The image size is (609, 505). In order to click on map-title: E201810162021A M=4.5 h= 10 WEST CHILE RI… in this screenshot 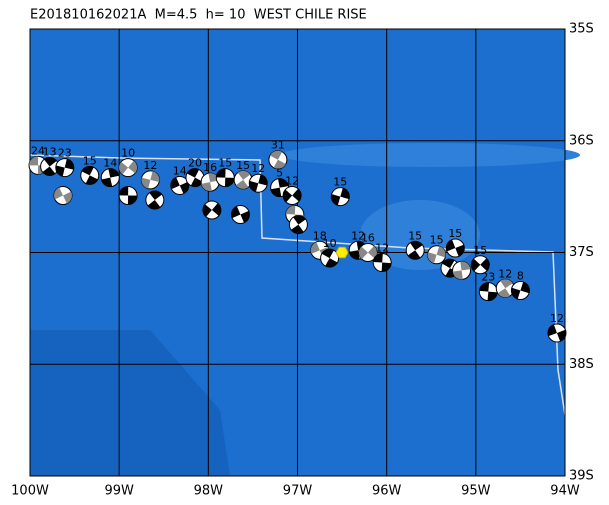, I will do `click(198, 15)`.